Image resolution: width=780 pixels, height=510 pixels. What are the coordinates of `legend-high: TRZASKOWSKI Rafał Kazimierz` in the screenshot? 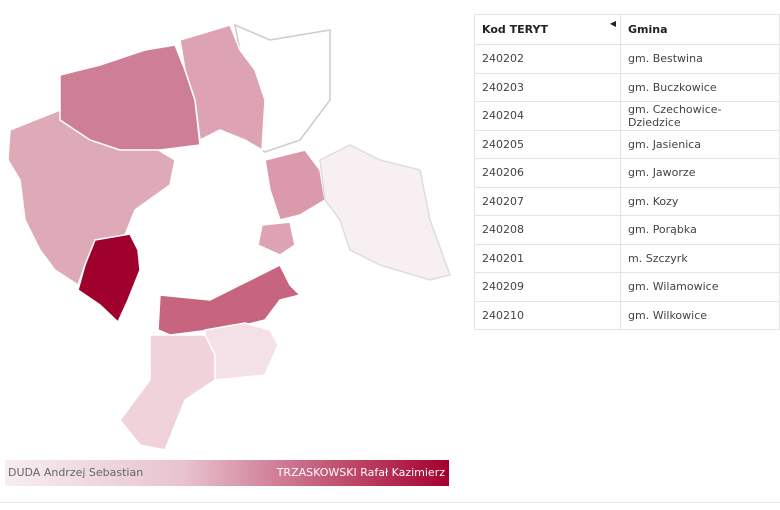 It's located at (360, 472).